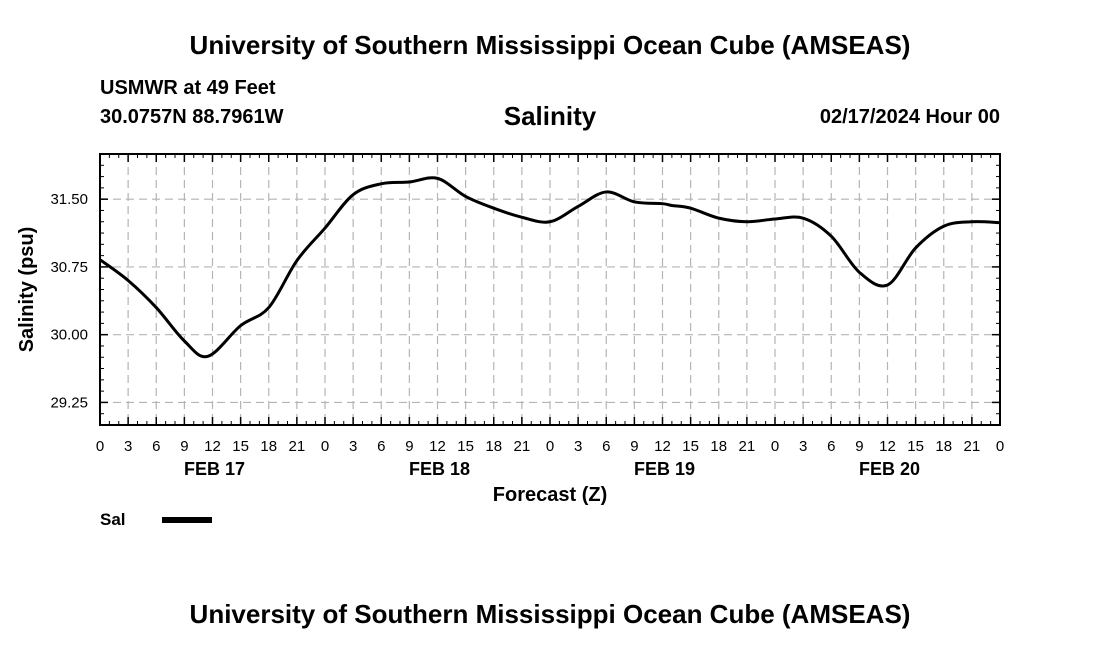  I want to click on date-label: FEB 20, so click(889, 469).